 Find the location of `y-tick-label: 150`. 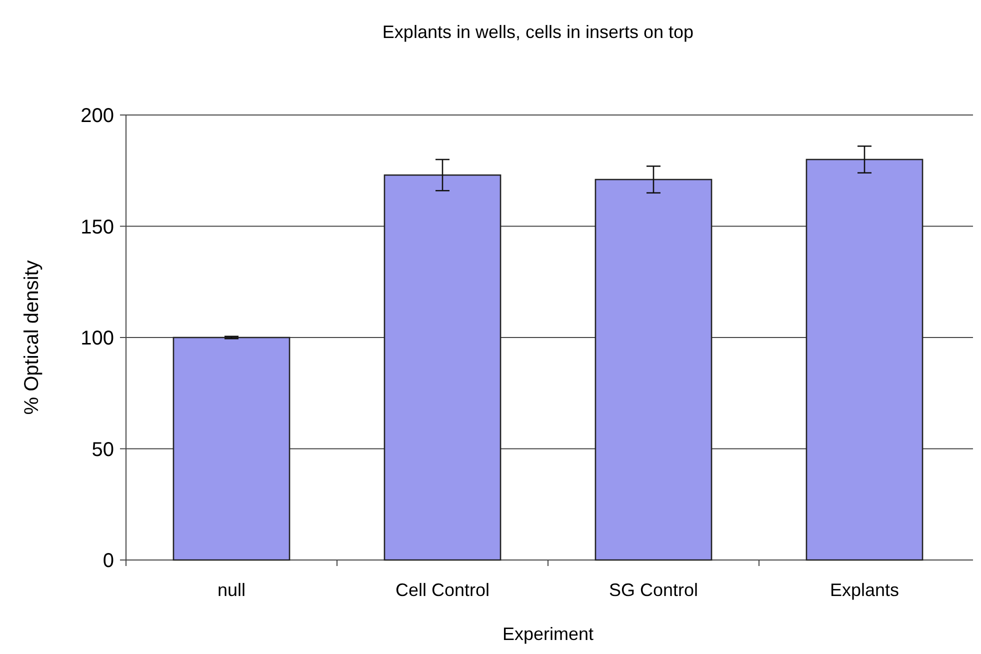

y-tick-label: 150 is located at coordinates (97, 227).